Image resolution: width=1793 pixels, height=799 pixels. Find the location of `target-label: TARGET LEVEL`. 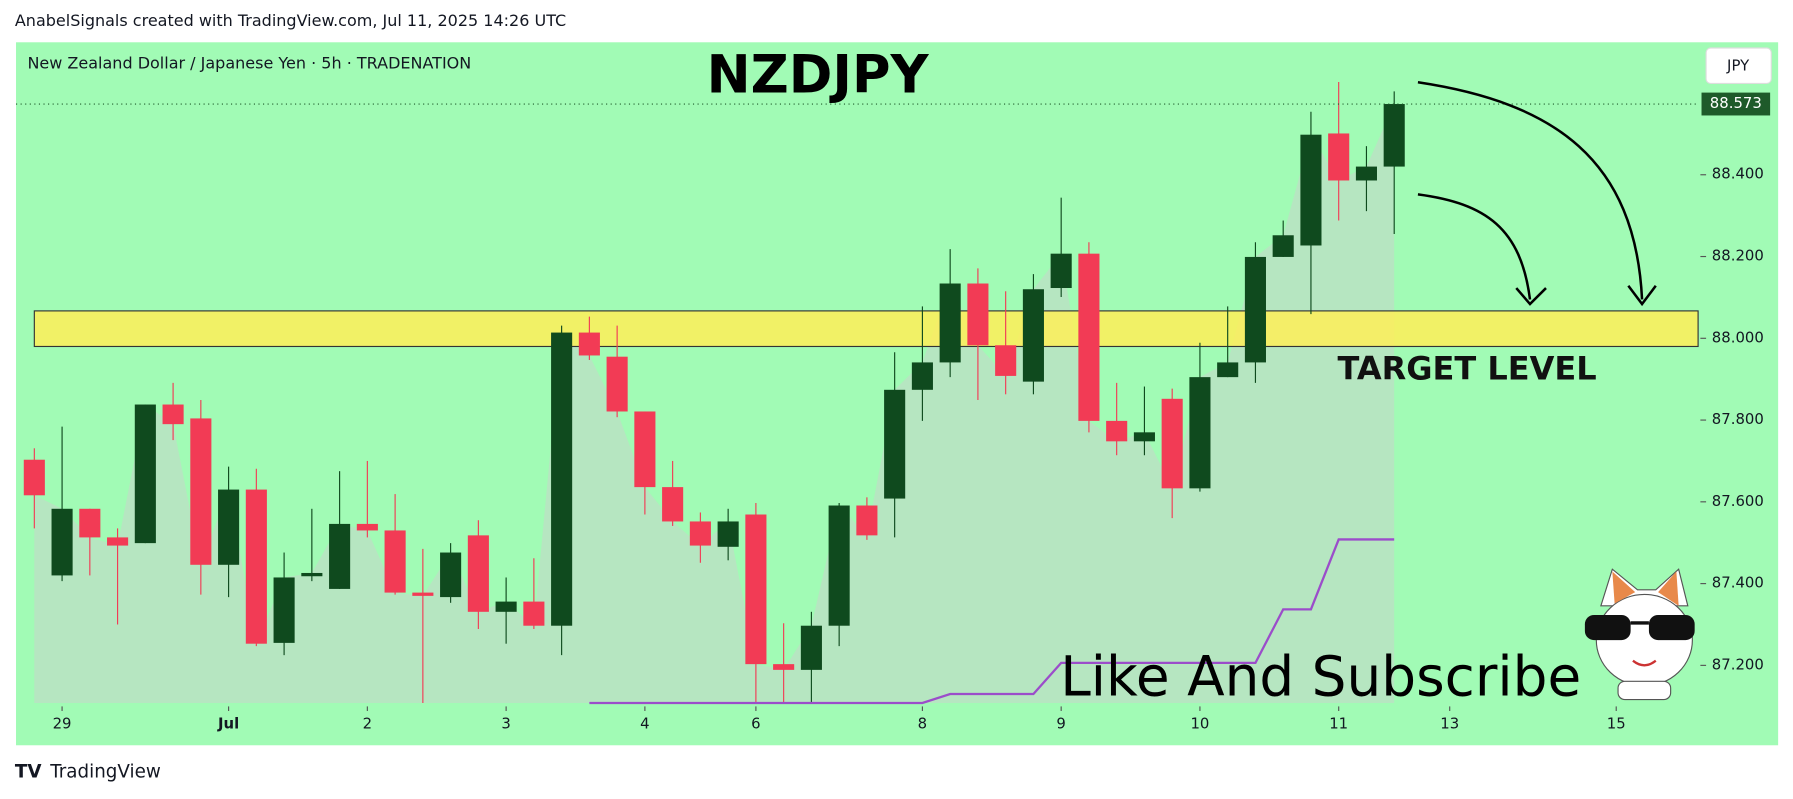

target-label: TARGET LEVEL is located at coordinates (1467, 368).